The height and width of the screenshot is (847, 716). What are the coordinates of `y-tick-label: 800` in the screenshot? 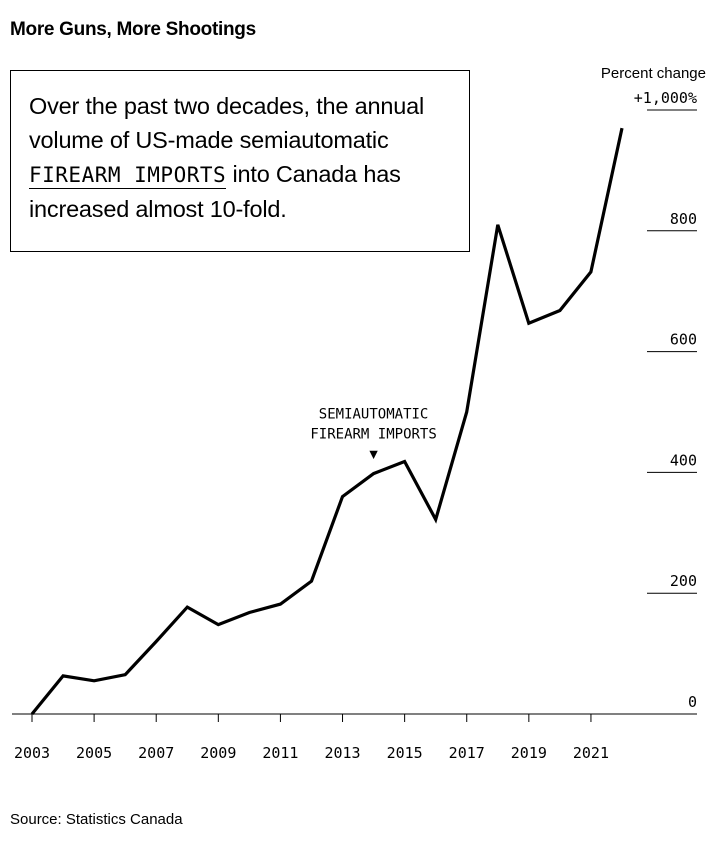 It's located at (683, 219).